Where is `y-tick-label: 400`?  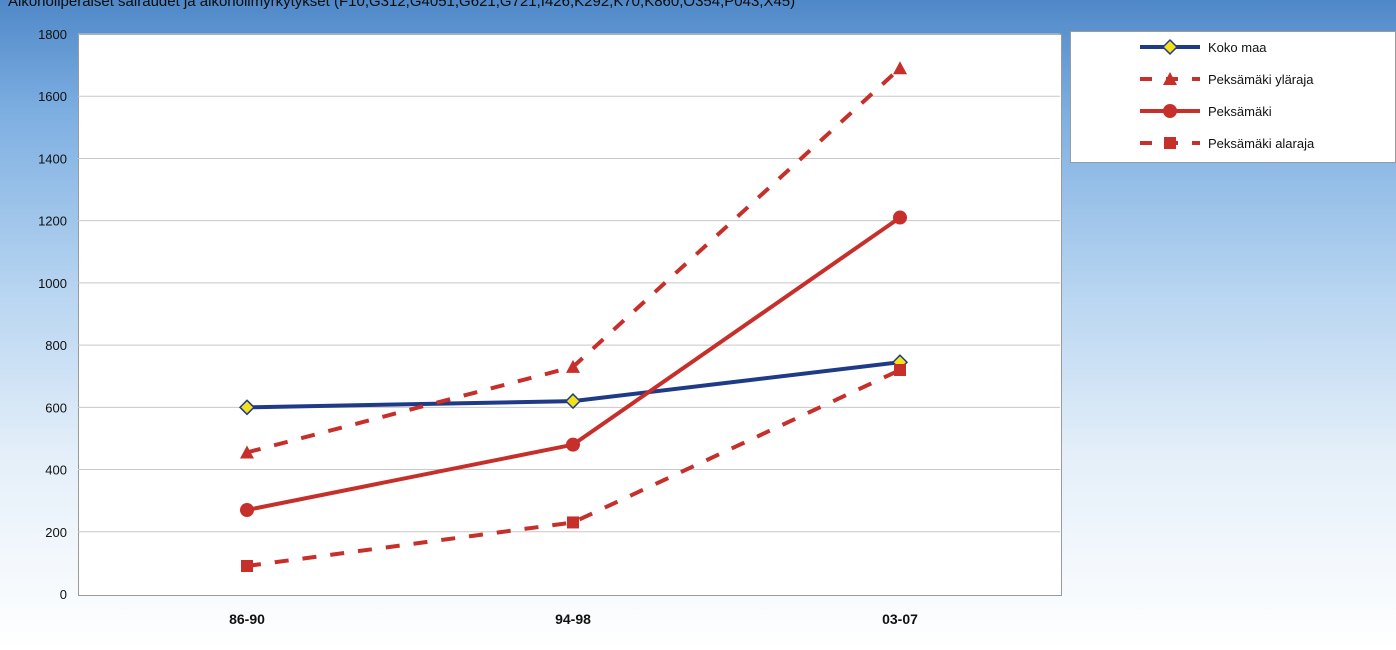 y-tick-label: 400 is located at coordinates (56, 470).